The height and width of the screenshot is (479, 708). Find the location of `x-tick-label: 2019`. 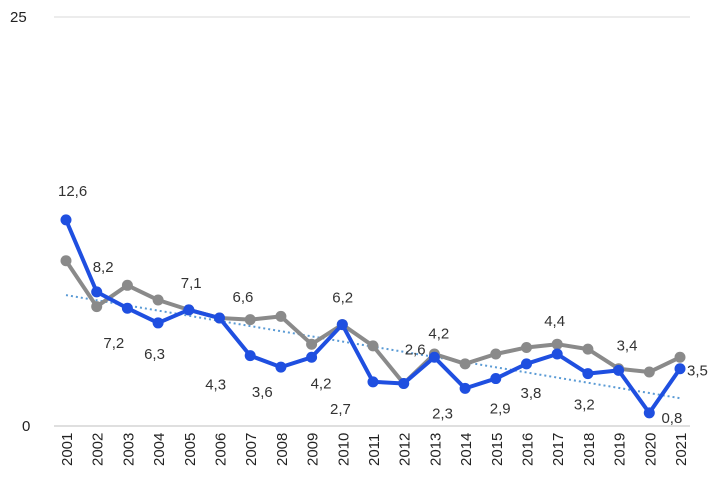

x-tick-label: 2019 is located at coordinates (620, 449).